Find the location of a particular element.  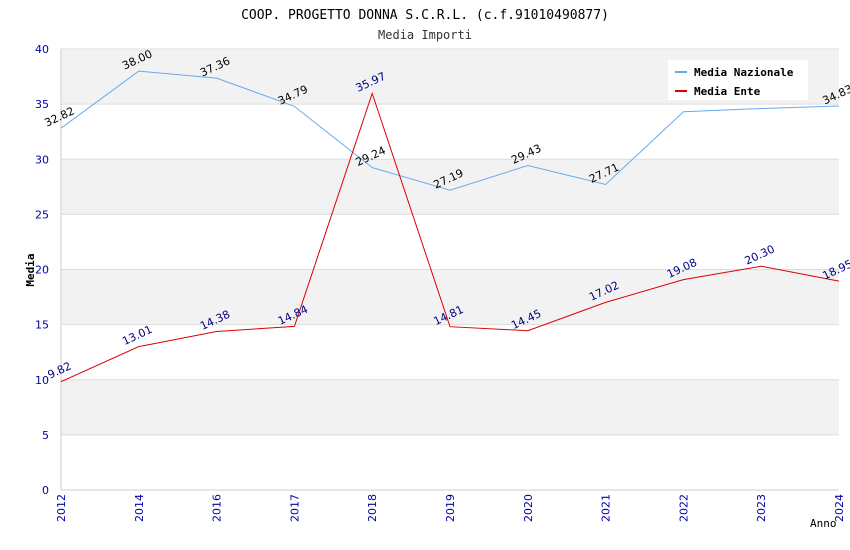

x-axis-label: Anno is located at coordinates (823, 523).